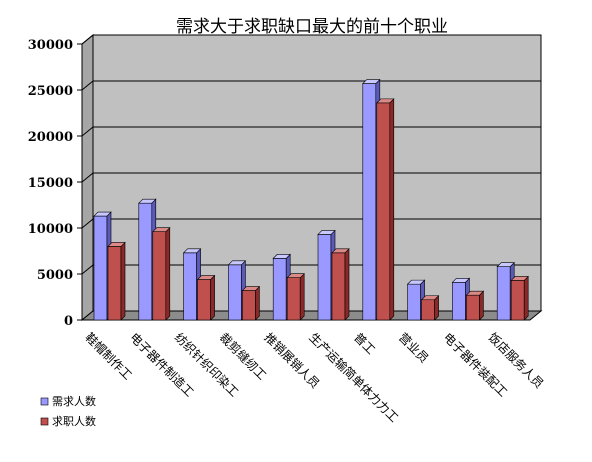 Image resolution: width=592 pixels, height=462 pixels. Describe the element at coordinates (50, 91) in the screenshot. I see `y-tick-label: 25000` at that location.